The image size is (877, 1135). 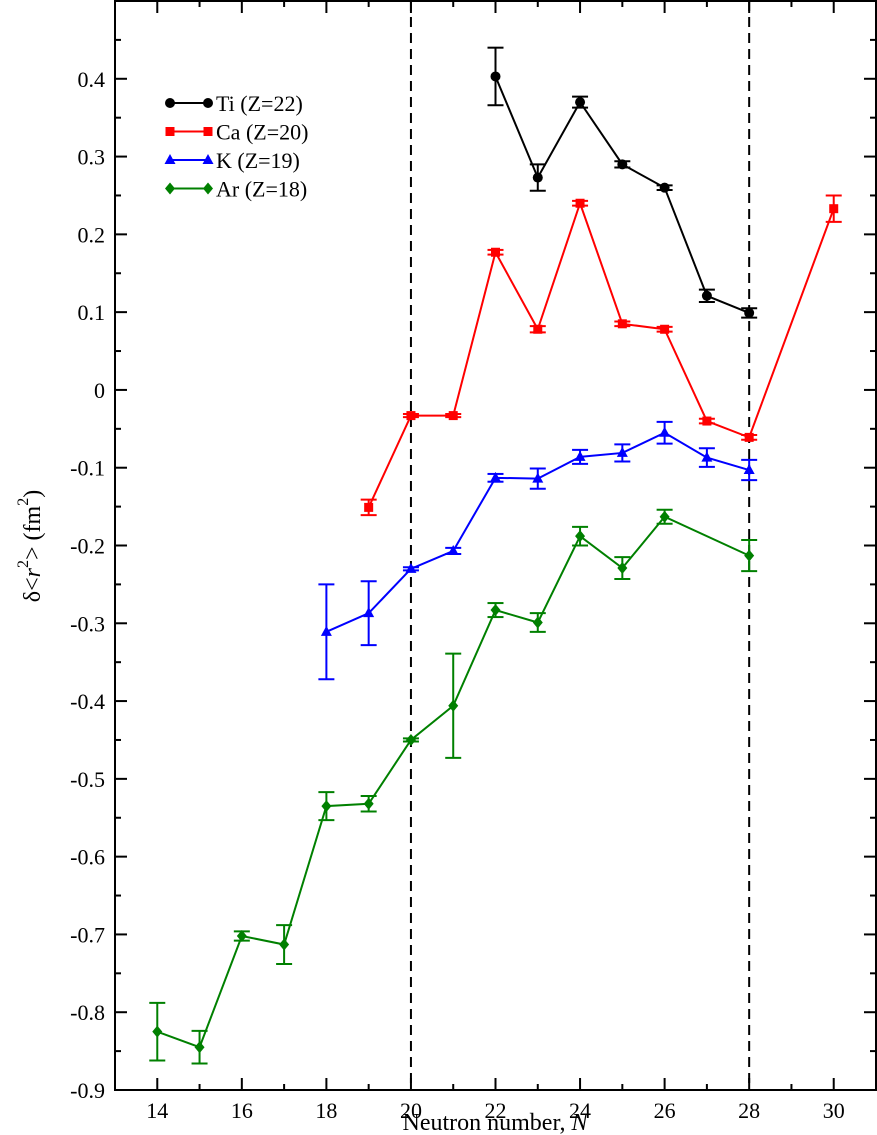 I want to click on x-axis-label-text: Neutron number,, so click(x=486, y=1122).